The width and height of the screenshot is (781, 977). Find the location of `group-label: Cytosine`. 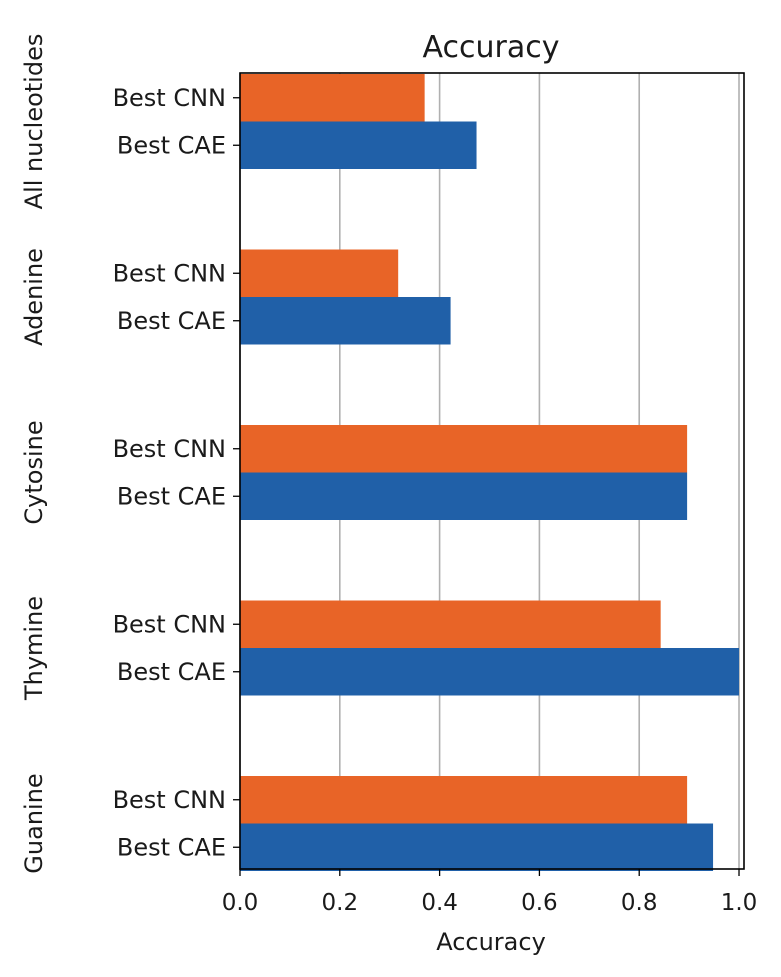

group-label: Cytosine is located at coordinates (34, 472).